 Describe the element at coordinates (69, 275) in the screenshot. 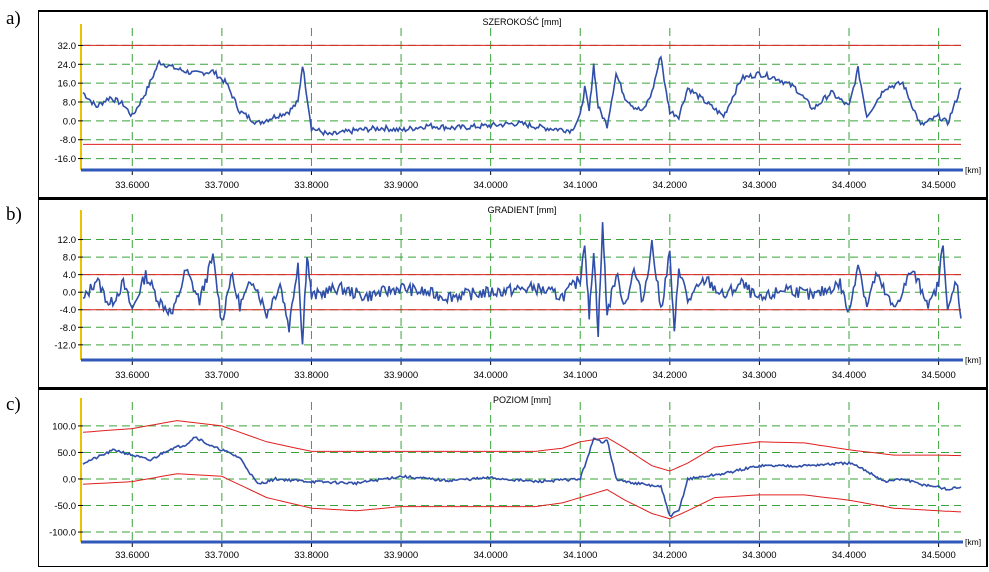

I see `y-tick-label: 4.0` at that location.